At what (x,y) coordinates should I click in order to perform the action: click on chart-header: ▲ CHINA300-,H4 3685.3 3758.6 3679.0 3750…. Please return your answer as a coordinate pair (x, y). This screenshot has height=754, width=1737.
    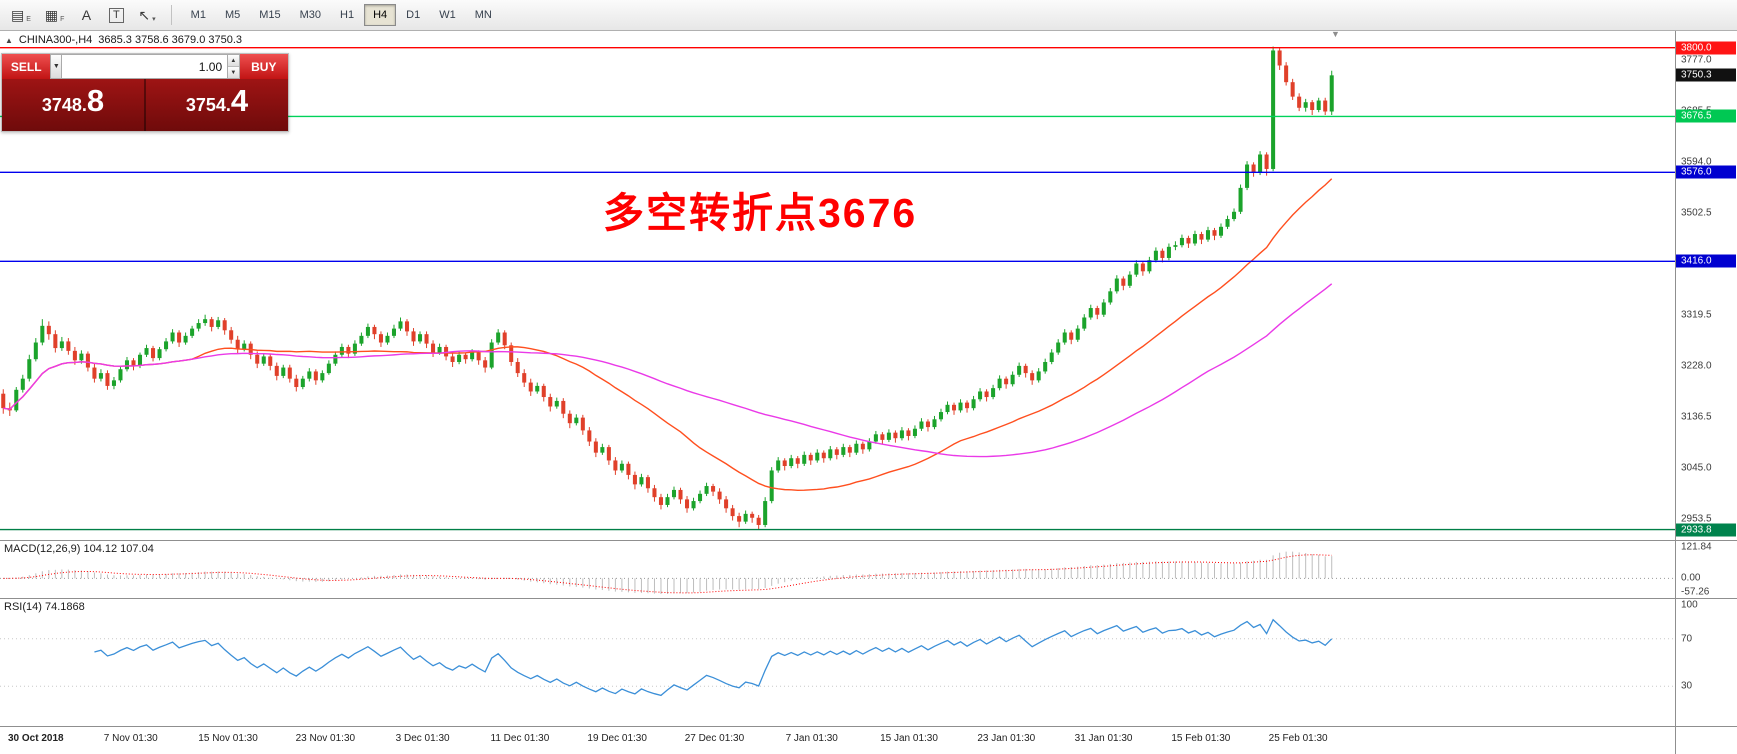
    Looking at the image, I should click on (123, 40).